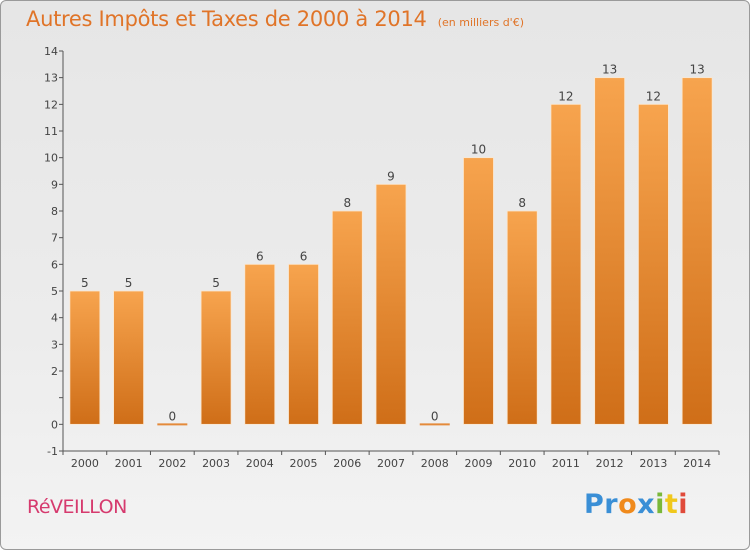 The height and width of the screenshot is (550, 750). I want to click on x-tick-label: 2010, so click(522, 463).